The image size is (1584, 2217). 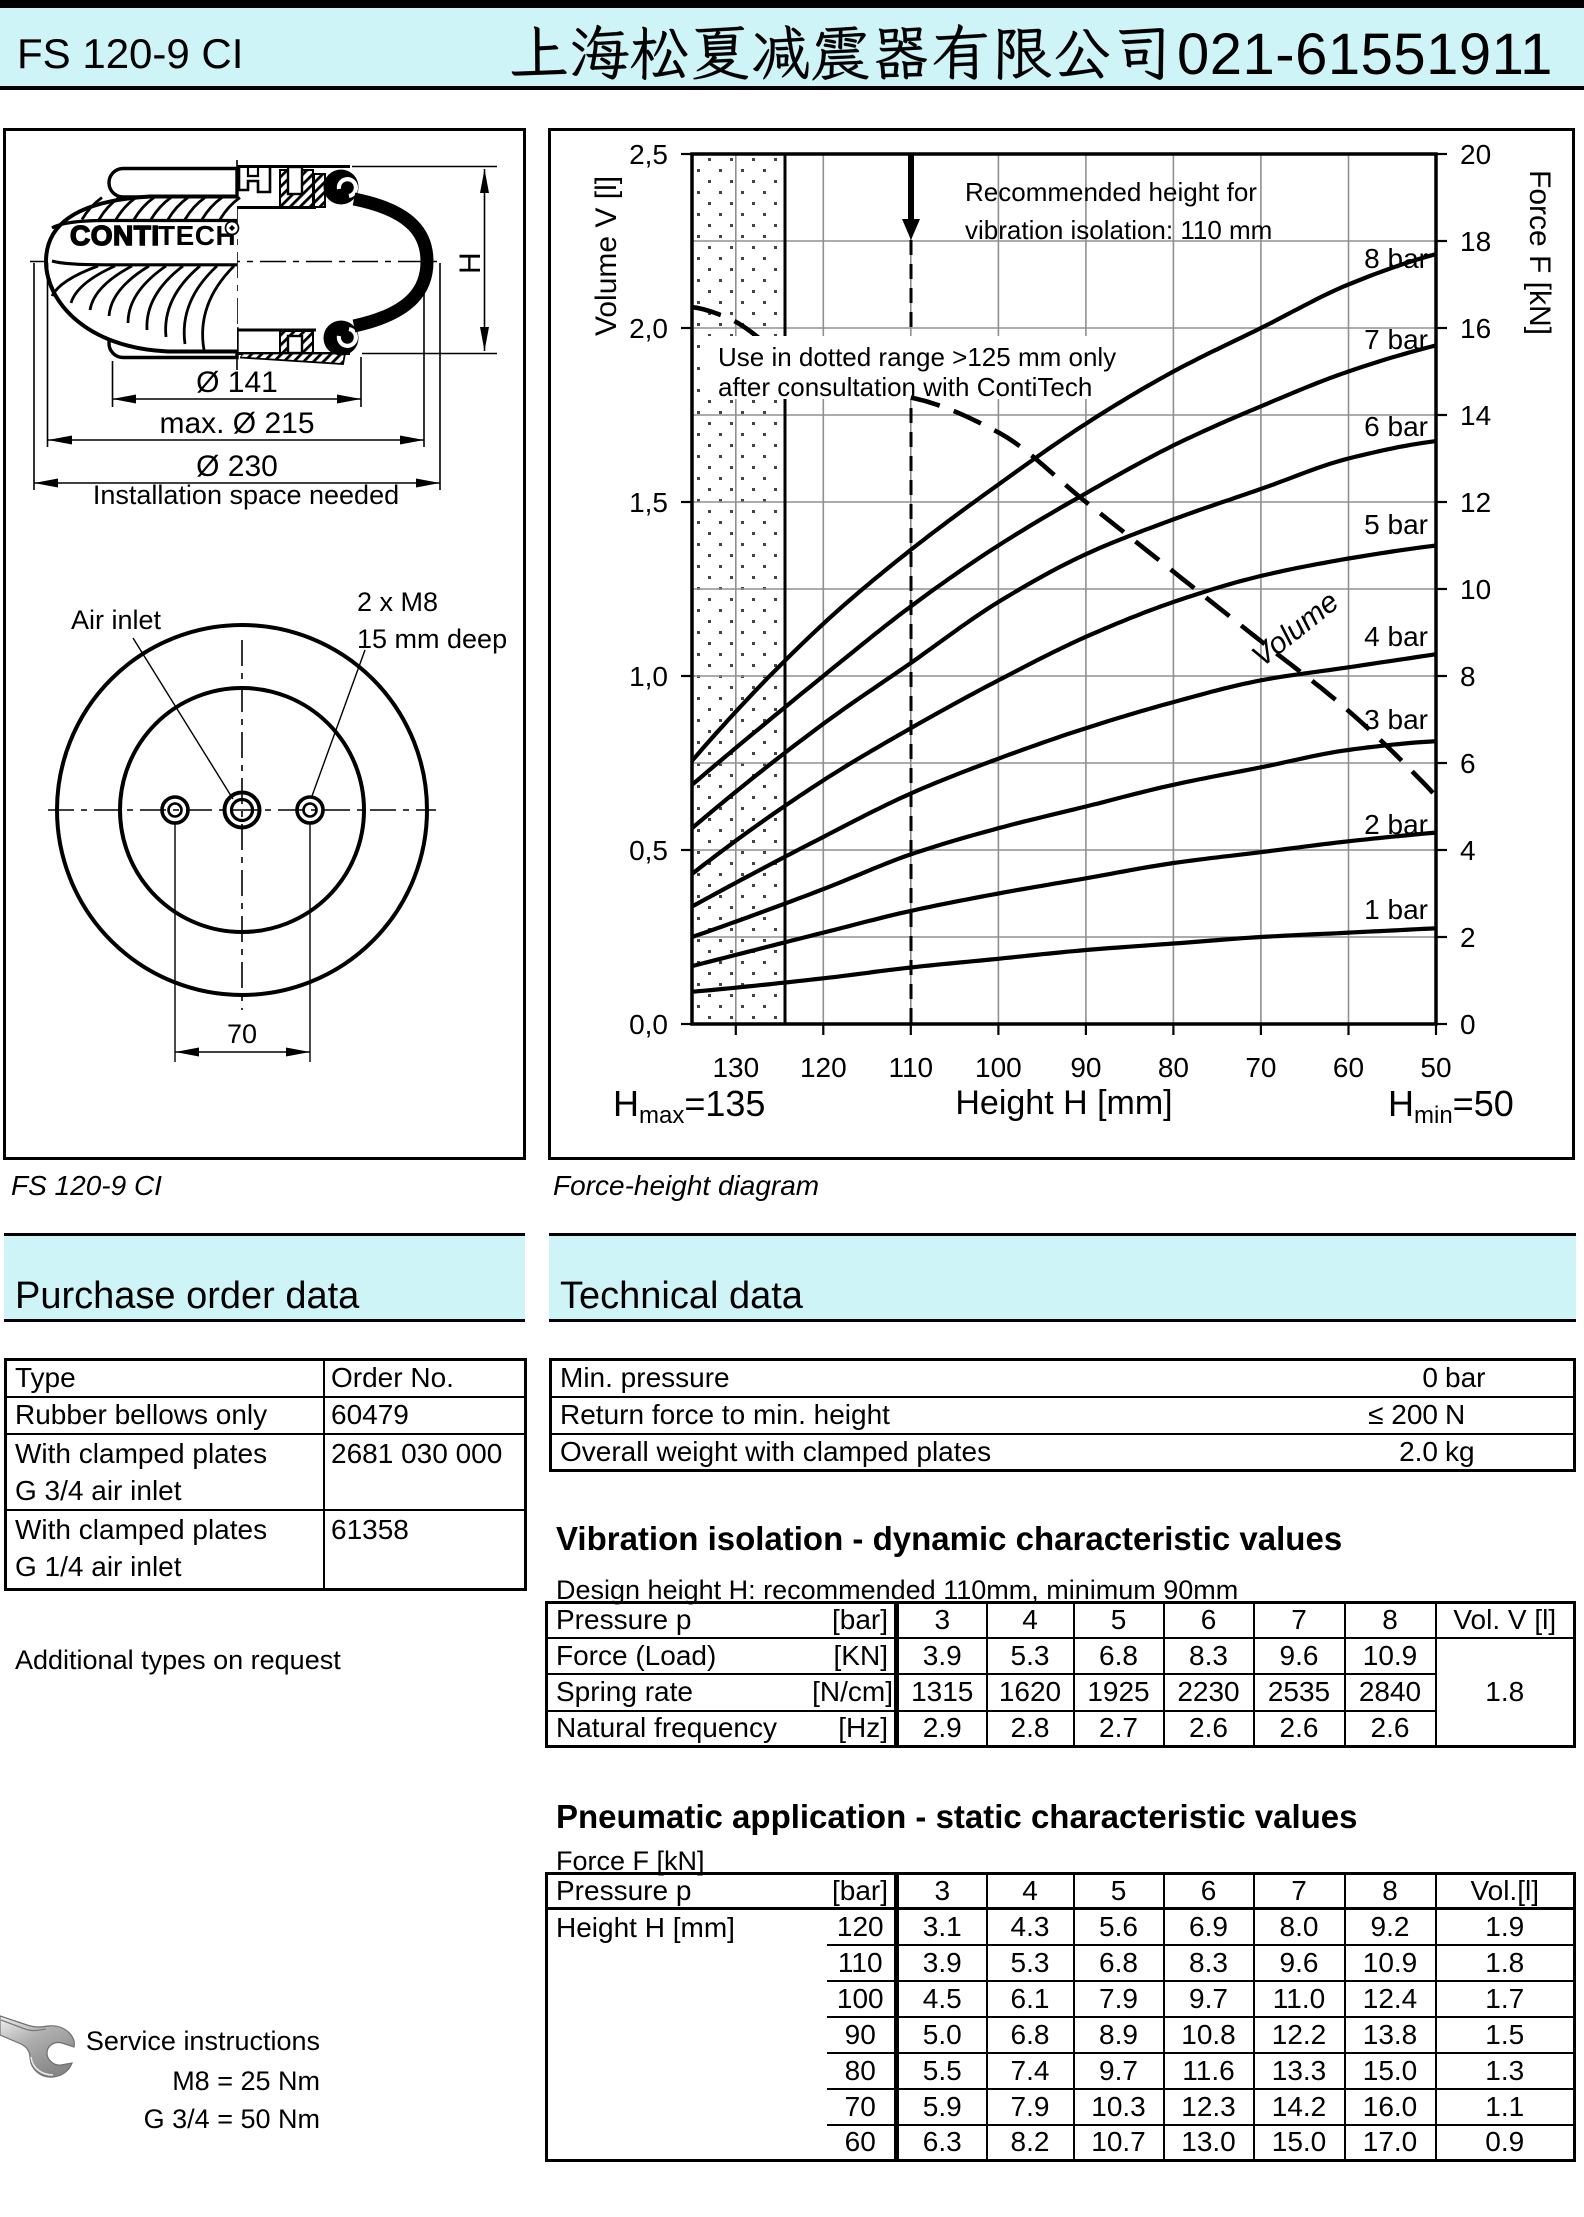 What do you see at coordinates (237, 382) in the screenshot?
I see `svg-text: Ø 141` at bounding box center [237, 382].